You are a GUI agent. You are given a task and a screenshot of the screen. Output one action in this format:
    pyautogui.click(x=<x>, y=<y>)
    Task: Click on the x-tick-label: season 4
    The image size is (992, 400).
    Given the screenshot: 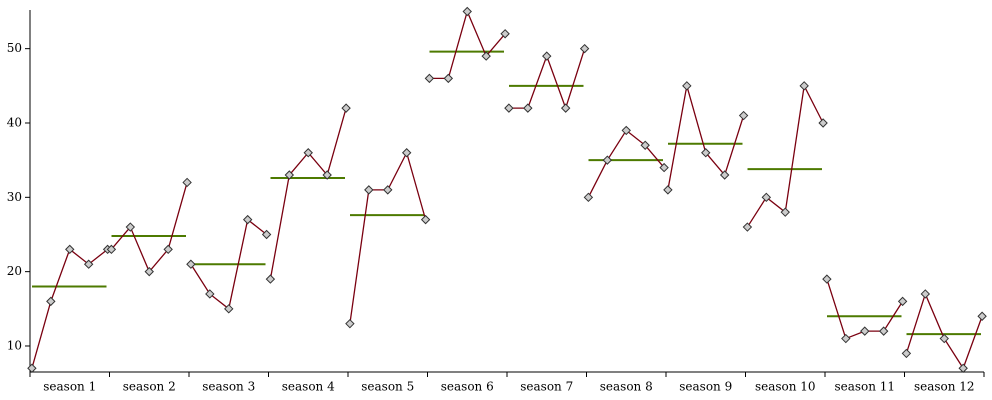 What is the action you would take?
    pyautogui.click(x=308, y=387)
    